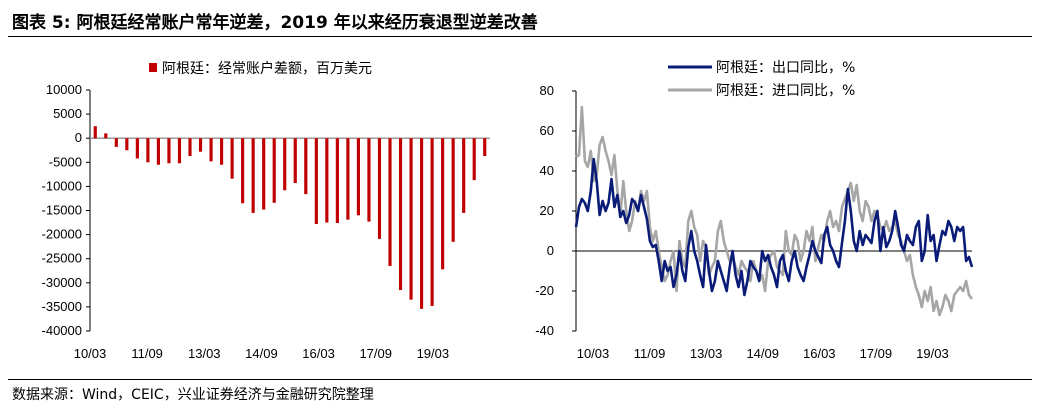 This screenshot has width=1042, height=409. Describe the element at coordinates (275, 23) in the screenshot. I see `figure-title: 图表 5: 阿根廷经常账户常年逆差，2019 年以来经历衰退型逆差改善` at that location.